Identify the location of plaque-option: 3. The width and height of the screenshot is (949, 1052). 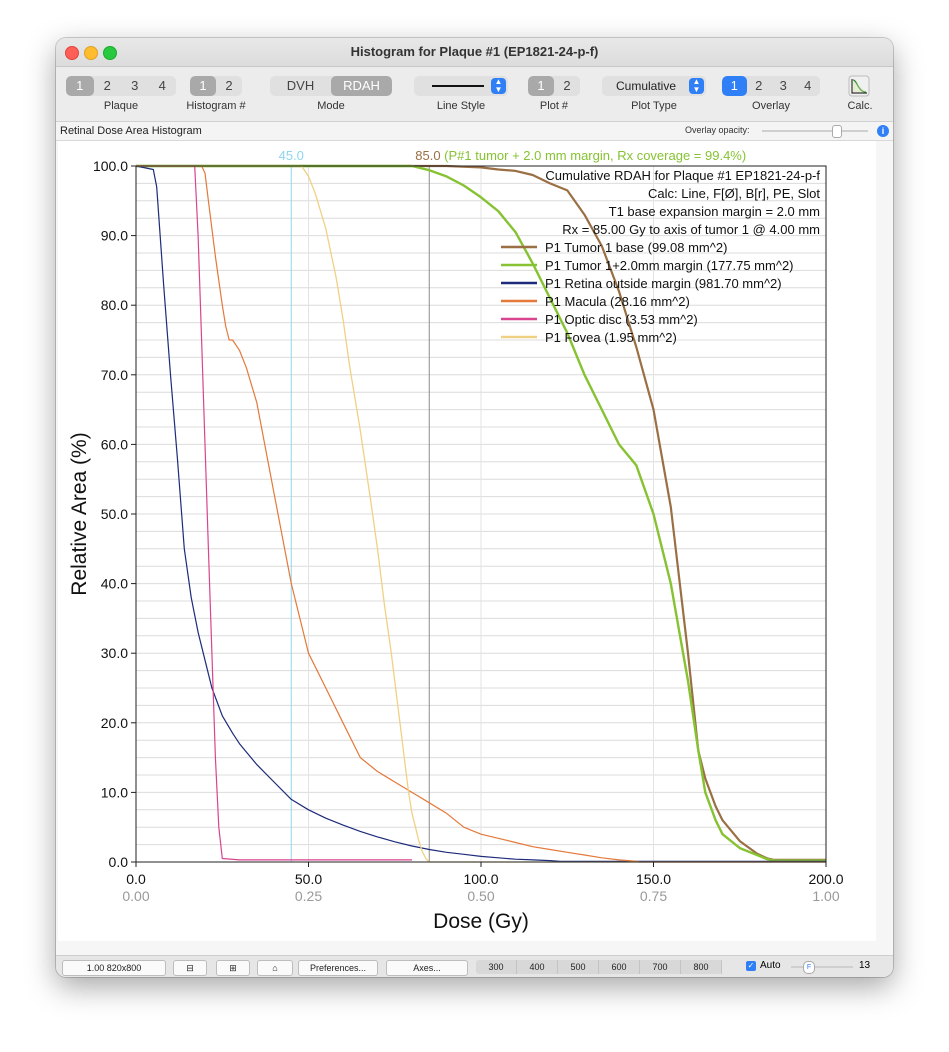
(135, 85).